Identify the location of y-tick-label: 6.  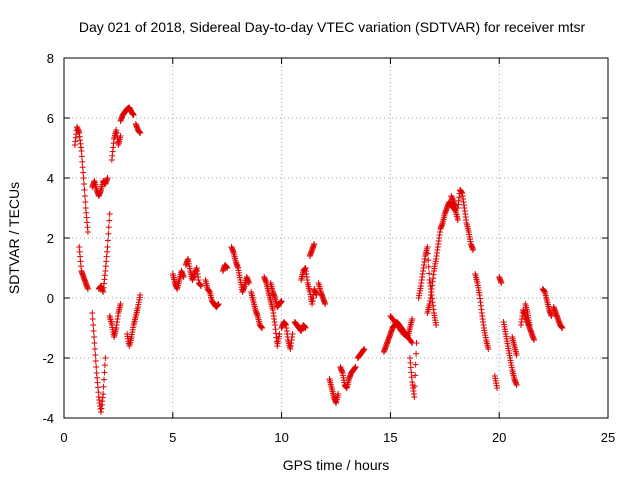
(50, 118).